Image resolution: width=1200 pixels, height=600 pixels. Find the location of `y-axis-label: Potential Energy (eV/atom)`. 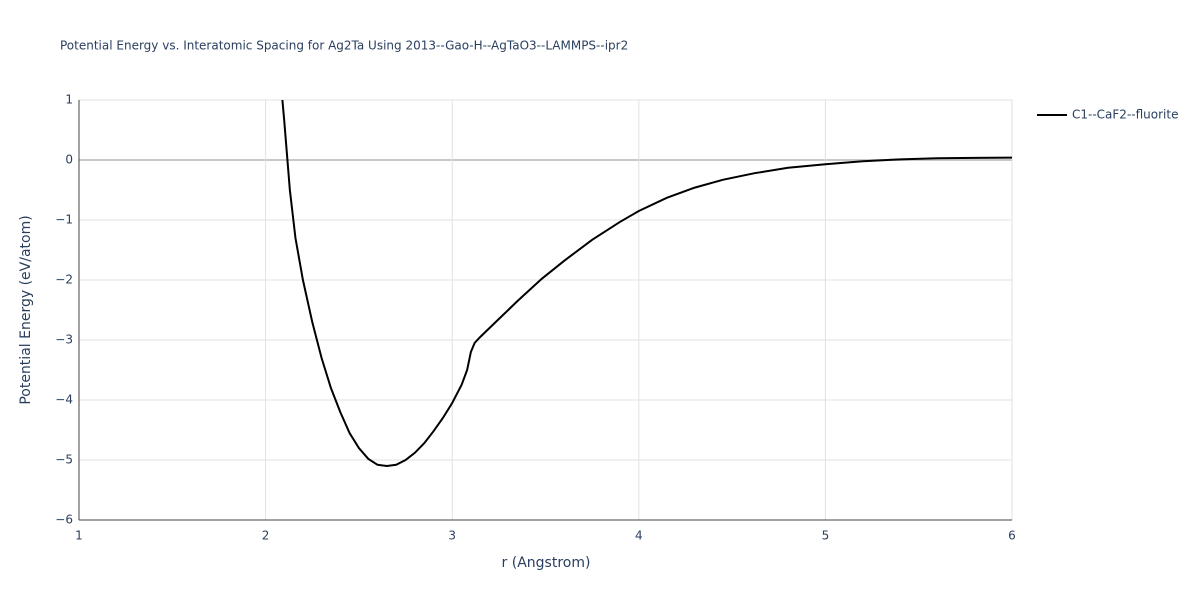

y-axis-label: Potential Energy (eV/atom) is located at coordinates (26, 309).